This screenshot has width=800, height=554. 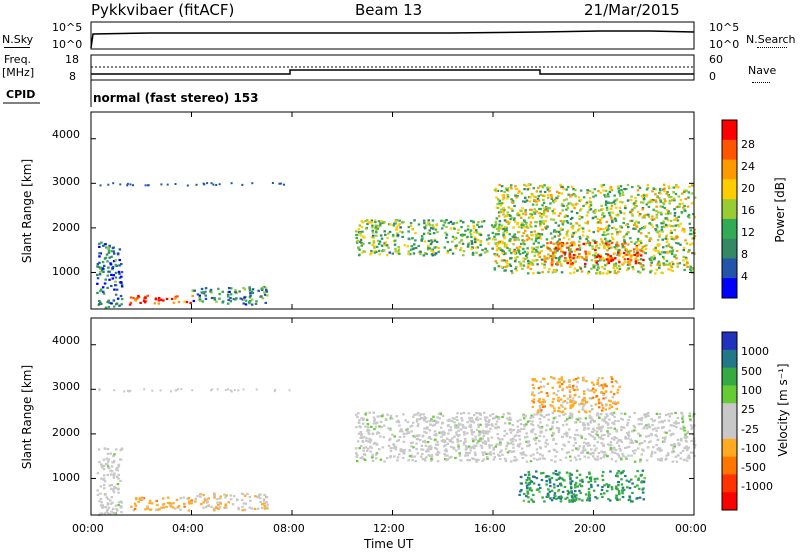 What do you see at coordinates (18, 59) in the screenshot?
I see `freq-label: Freq.` at bounding box center [18, 59].